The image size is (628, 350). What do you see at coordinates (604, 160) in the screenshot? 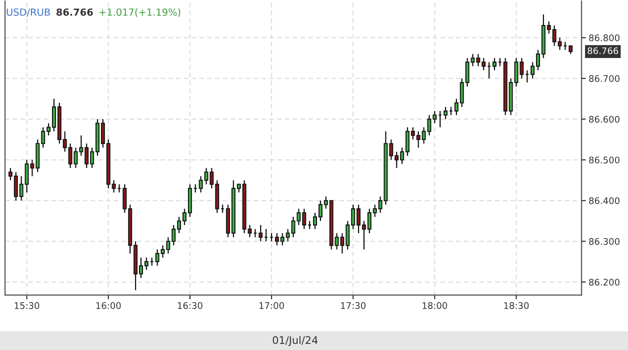
I see `y-tick-label: 86.500` at bounding box center [604, 160].